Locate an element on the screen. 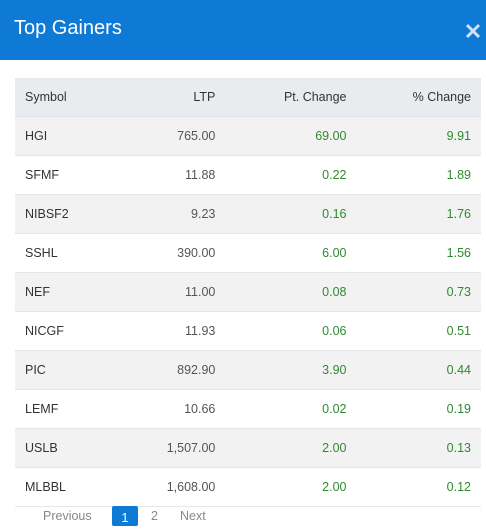 This screenshot has width=486, height=530. table-cell: 69.00 is located at coordinates (291, 136).